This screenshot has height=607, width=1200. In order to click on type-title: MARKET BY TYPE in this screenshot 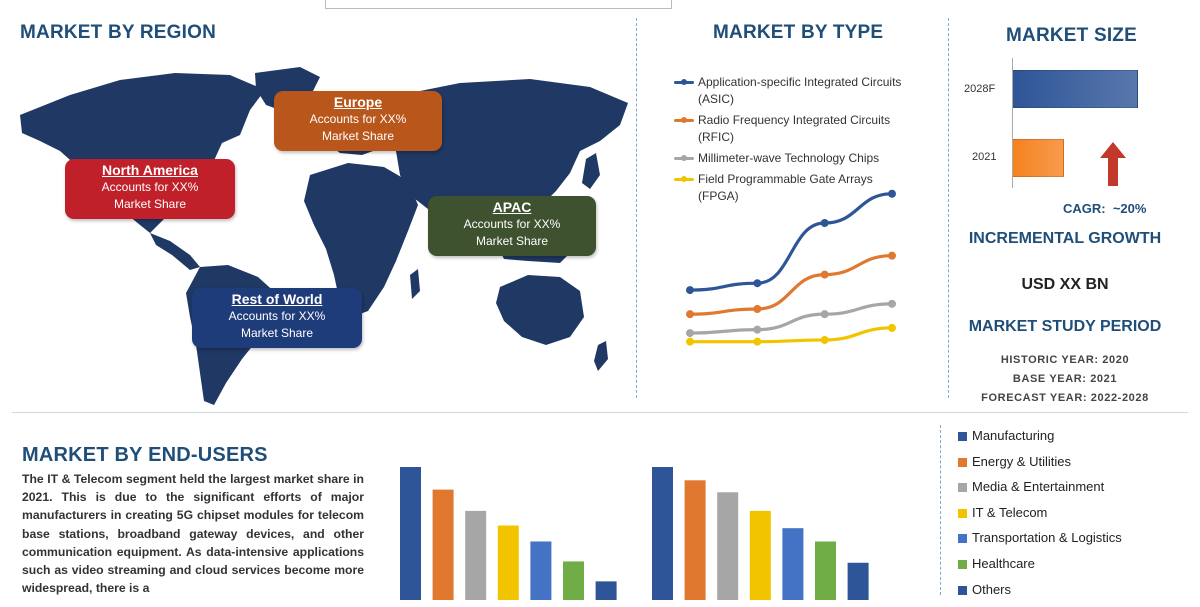, I will do `click(798, 32)`.